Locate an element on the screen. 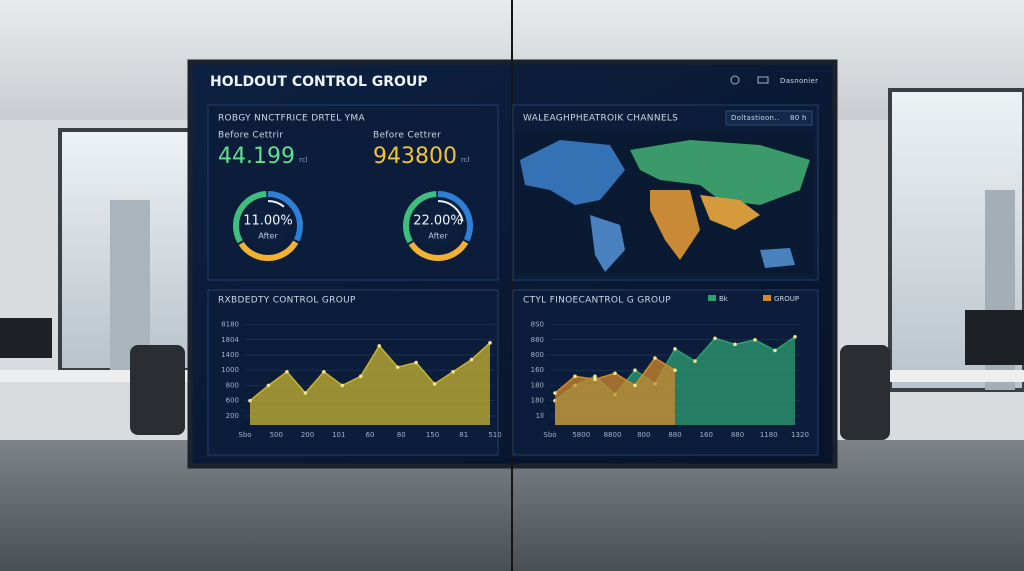 This screenshot has width=1024, height=571. dashboard-title: HOLDOUT CONTROL GROUP is located at coordinates (319, 82).